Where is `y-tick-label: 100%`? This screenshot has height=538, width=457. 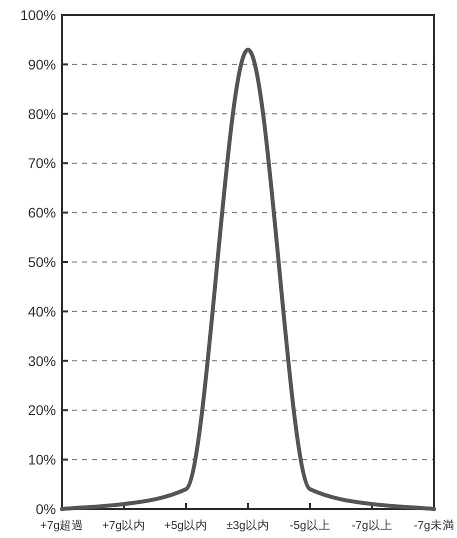
y-tick-label: 100% is located at coordinates (38, 15).